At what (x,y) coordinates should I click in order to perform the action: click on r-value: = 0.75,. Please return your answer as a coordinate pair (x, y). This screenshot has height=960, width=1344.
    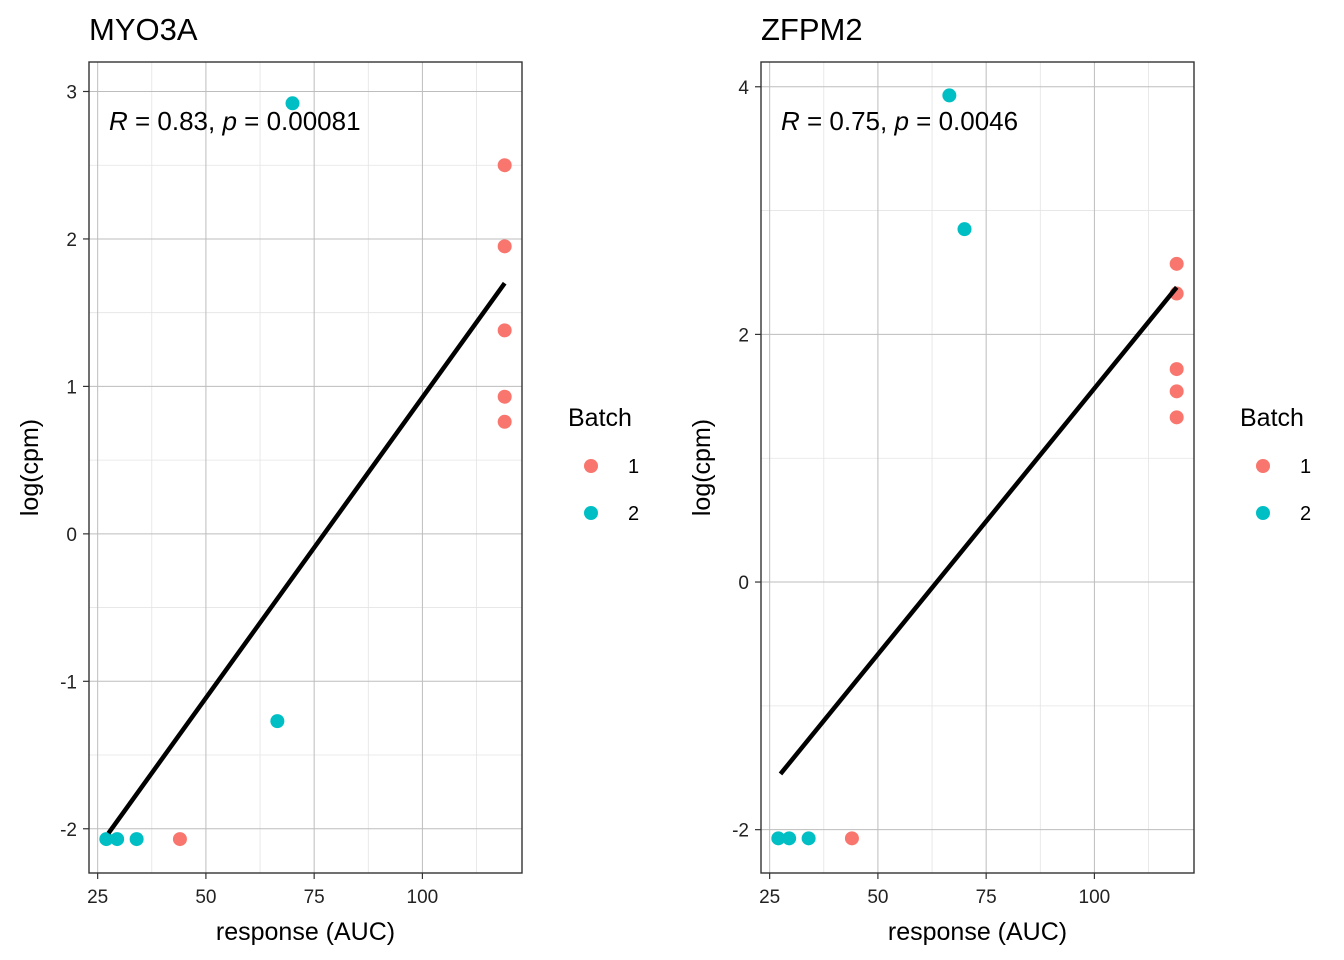
    Looking at the image, I should click on (847, 121).